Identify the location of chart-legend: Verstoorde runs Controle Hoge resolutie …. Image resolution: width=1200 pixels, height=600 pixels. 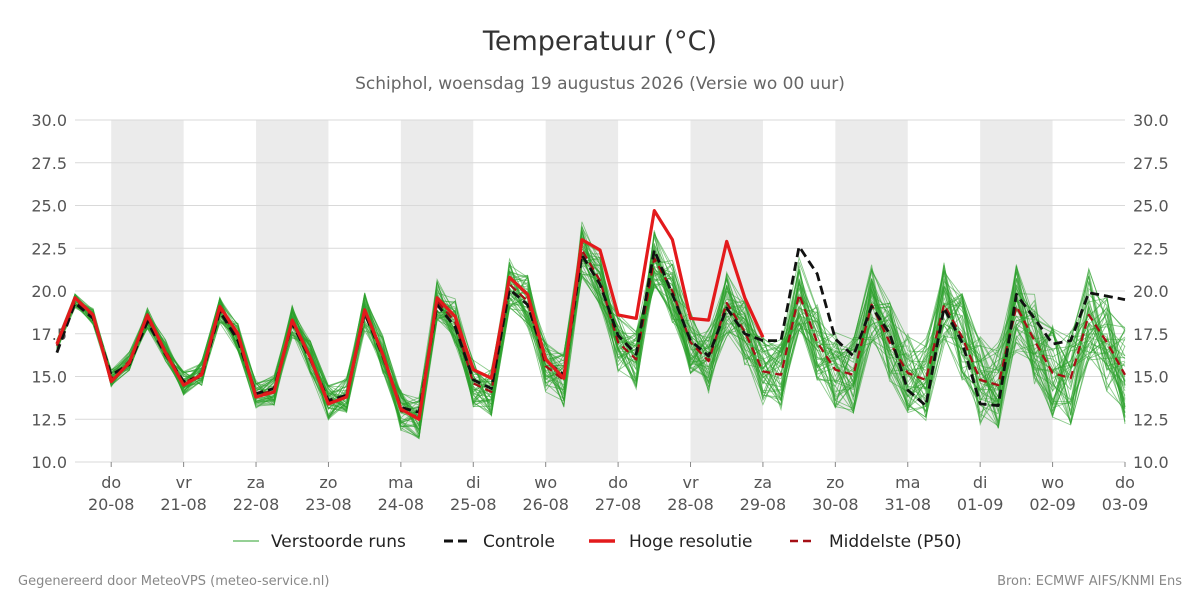
(597, 542).